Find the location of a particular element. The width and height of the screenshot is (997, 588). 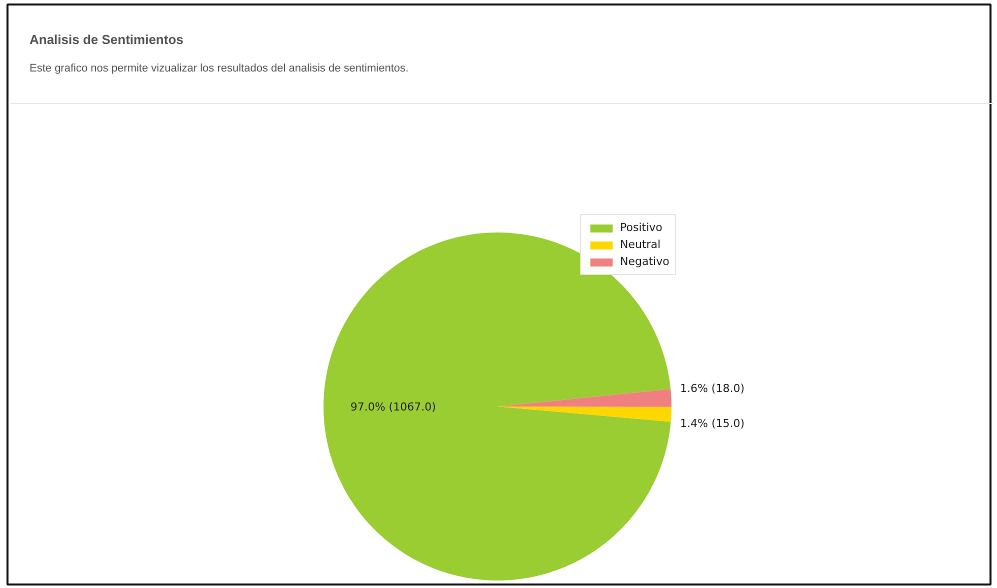

data-label: 97.0% (1067.0) is located at coordinates (393, 407).